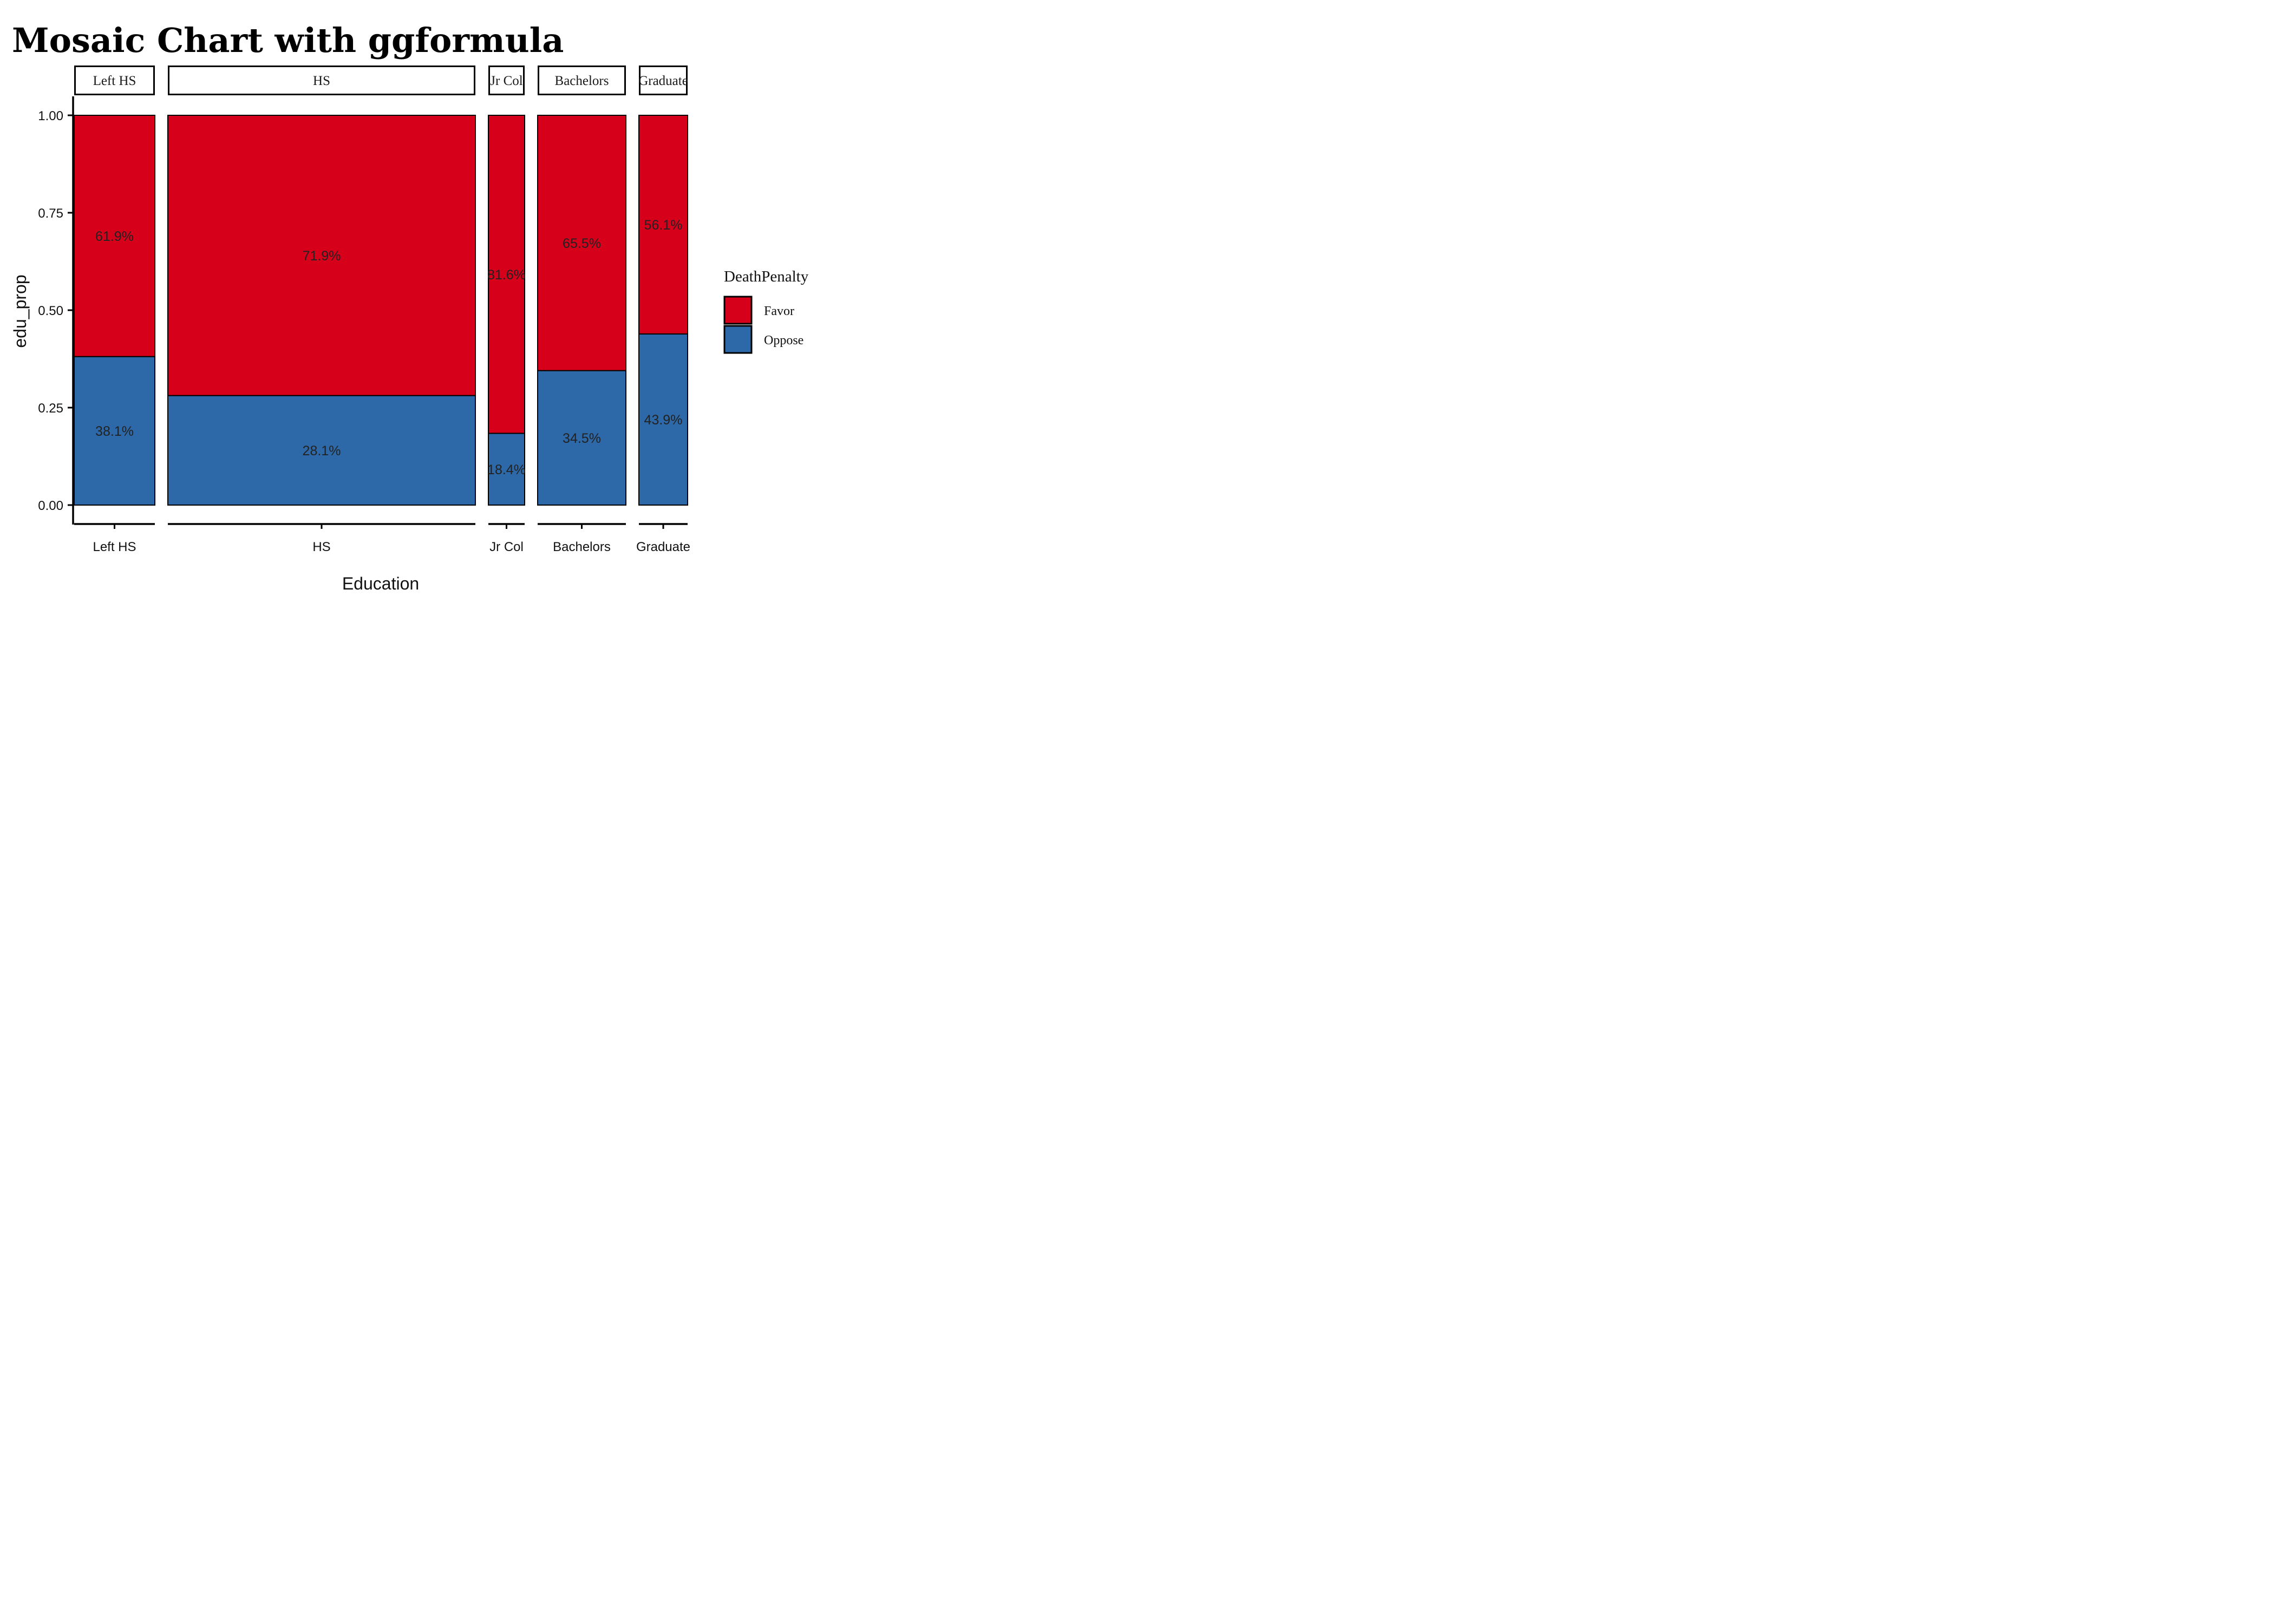 This screenshot has height=1624, width=2274. I want to click on bar-label-oppose: 38.1%, so click(115, 431).